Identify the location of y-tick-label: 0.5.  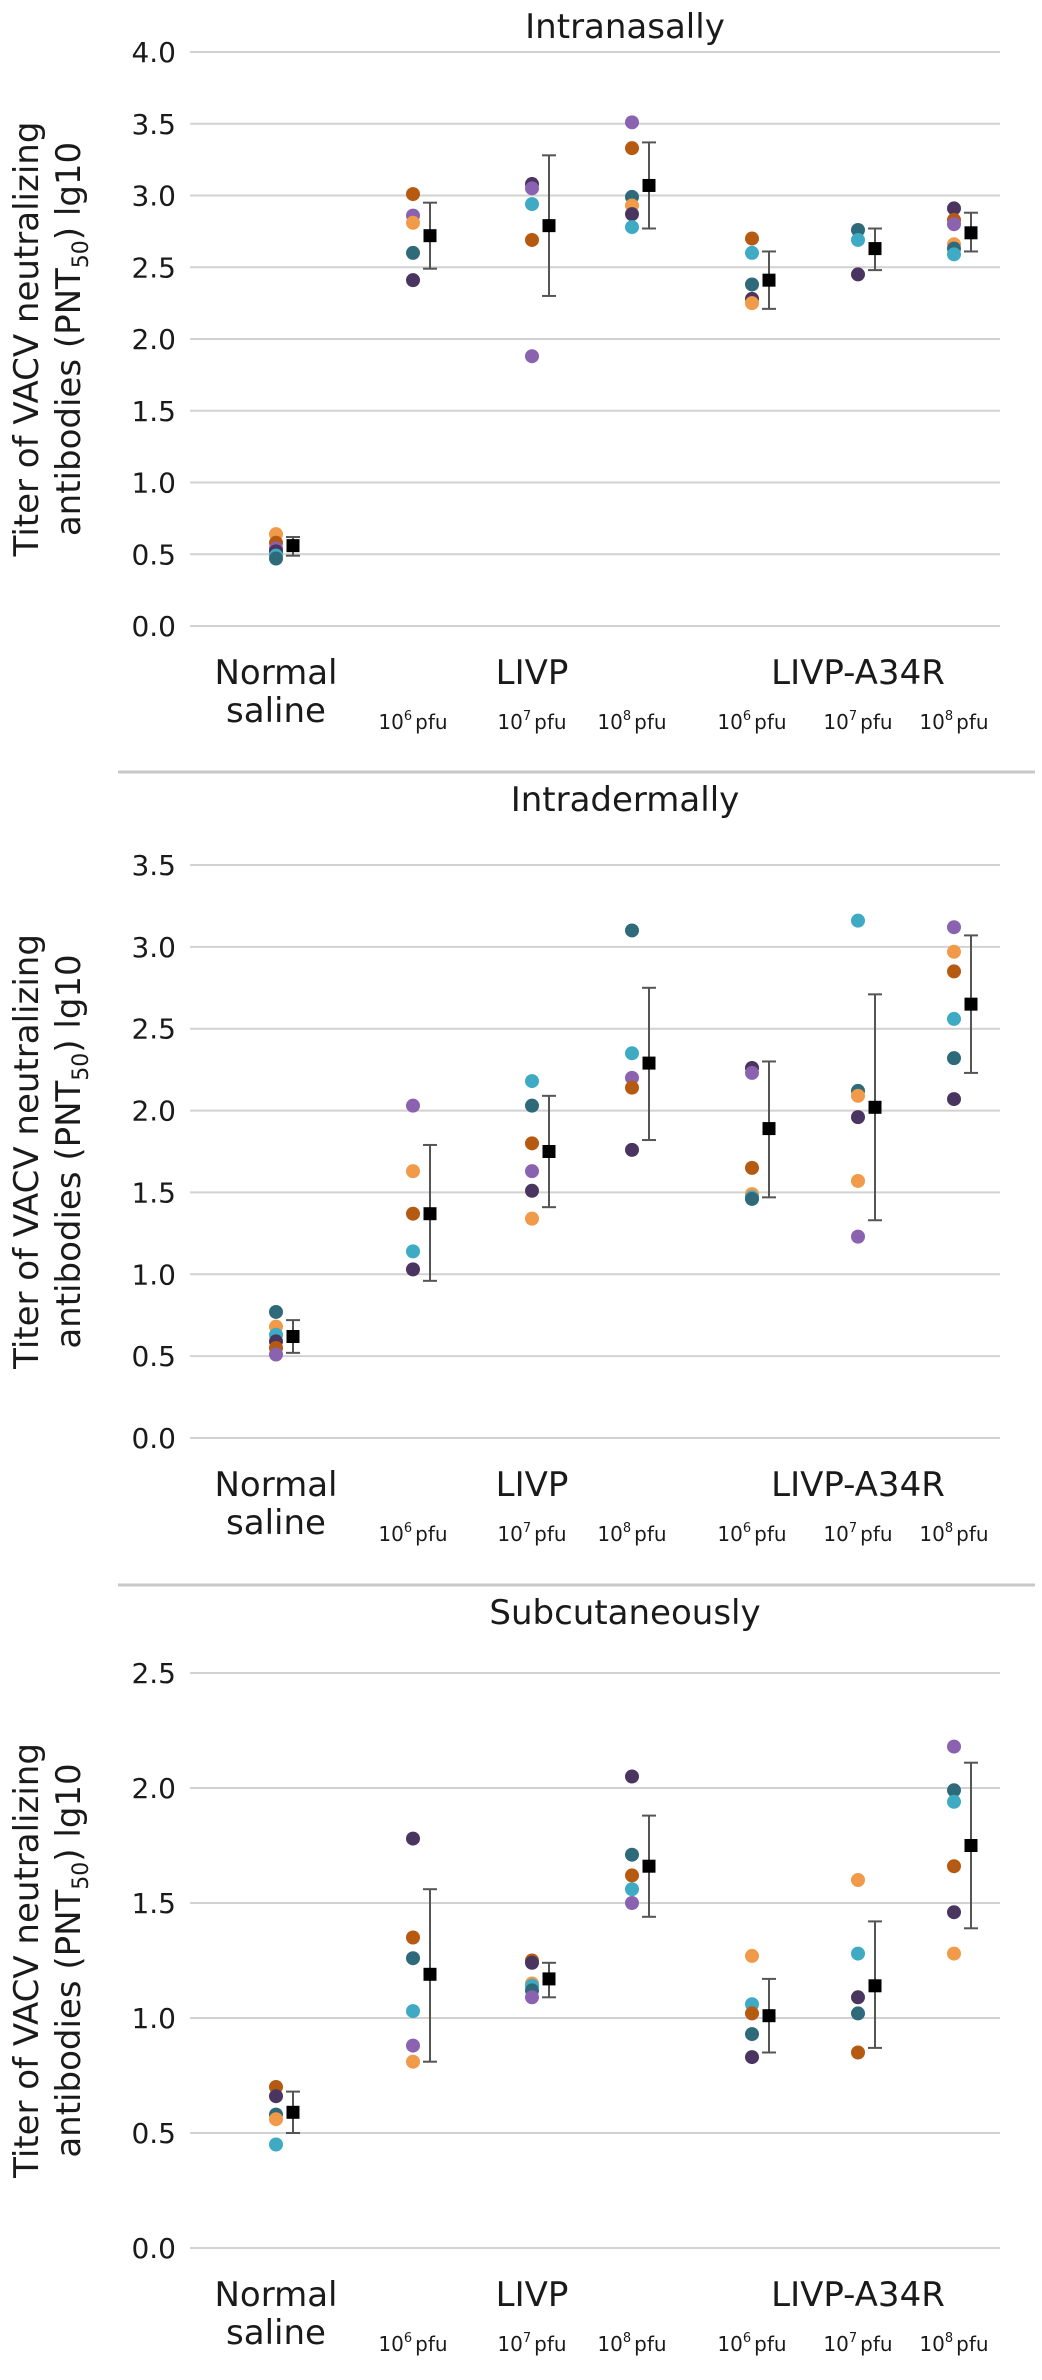
(153, 1356).